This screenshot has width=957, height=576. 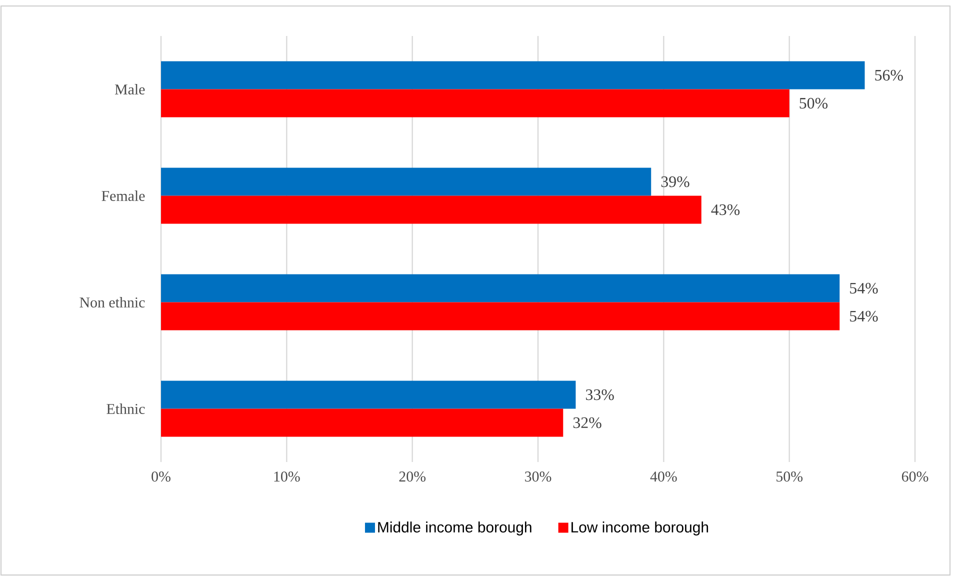 I want to click on x-tick-label: 10%, so click(x=287, y=477).